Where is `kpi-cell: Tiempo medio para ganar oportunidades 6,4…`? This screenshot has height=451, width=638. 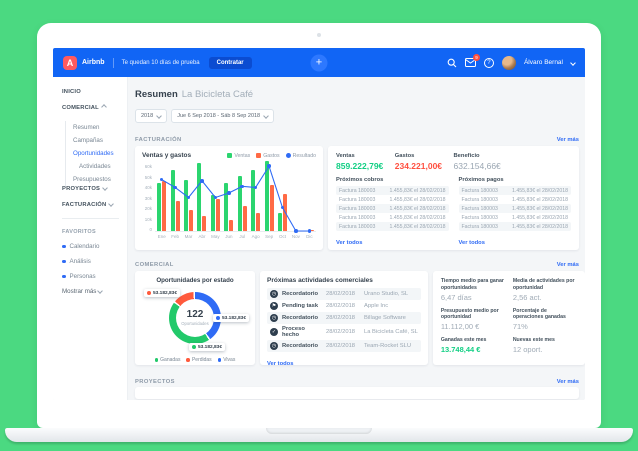 kpi-cell: Tiempo medio para ganar oportunidades 6,4… is located at coordinates (473, 290).